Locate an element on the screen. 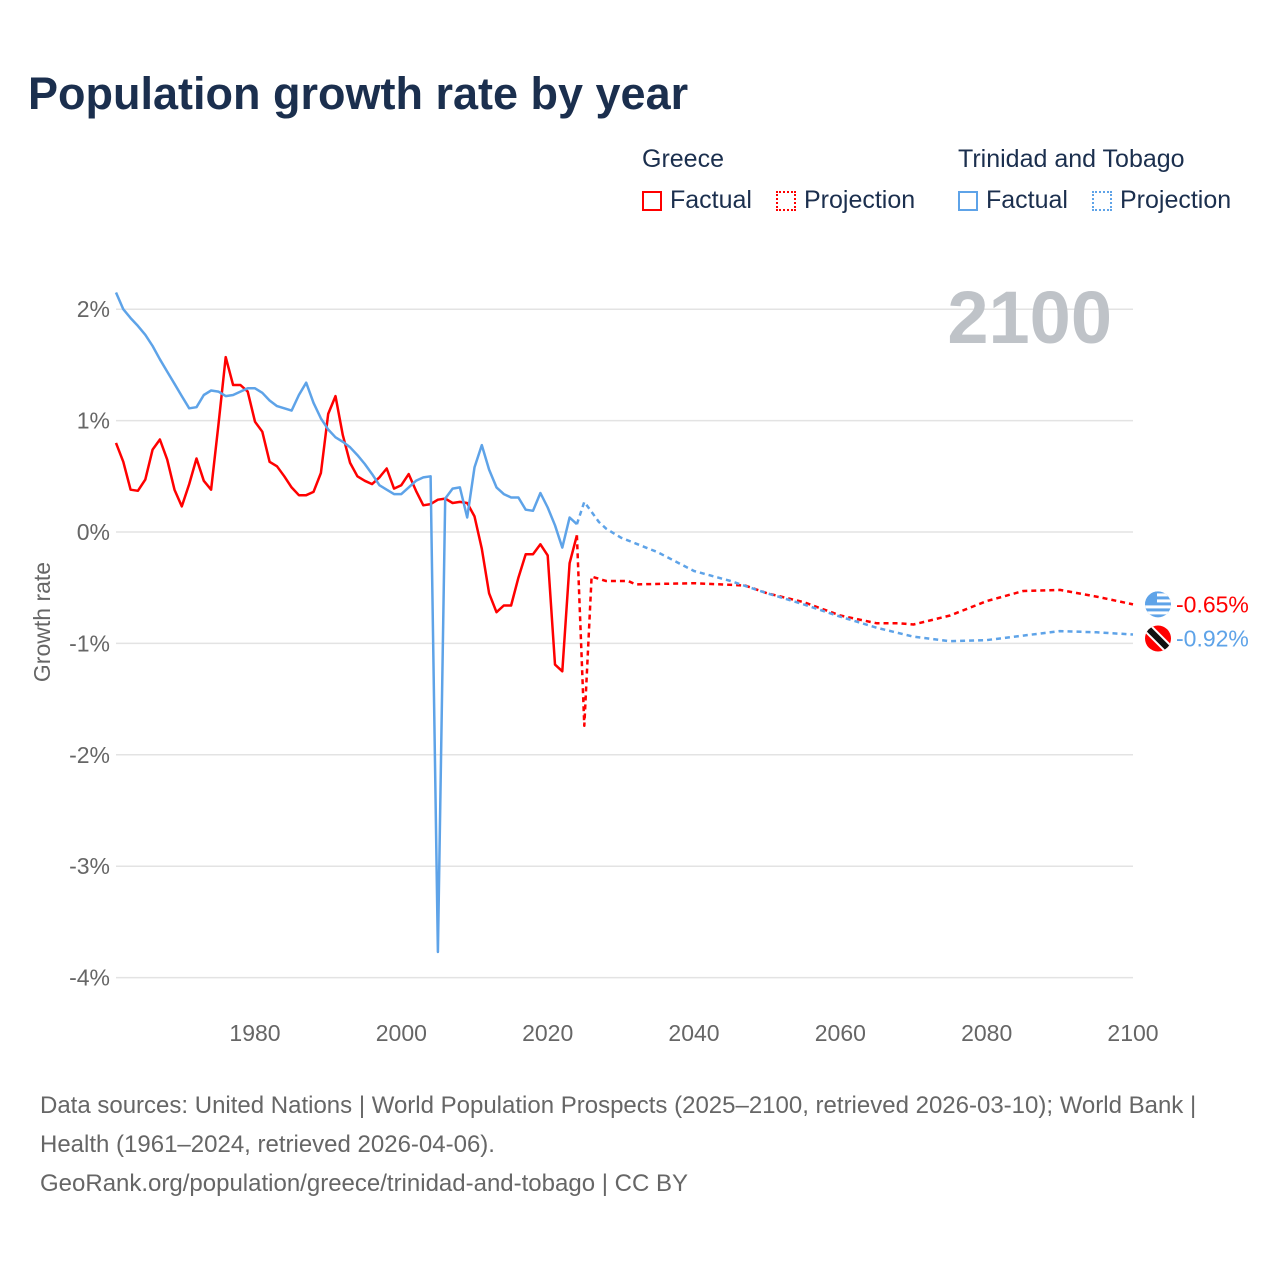  legend-trinidad-projection: Projection is located at coordinates (1161, 200).